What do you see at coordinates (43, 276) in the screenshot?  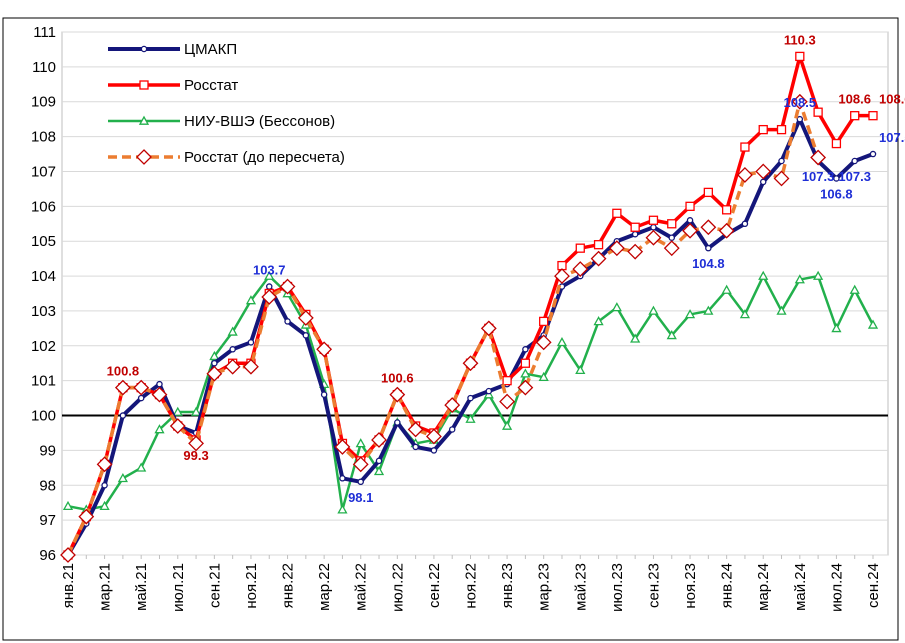 I see `y-tick-label: 104` at bounding box center [43, 276].